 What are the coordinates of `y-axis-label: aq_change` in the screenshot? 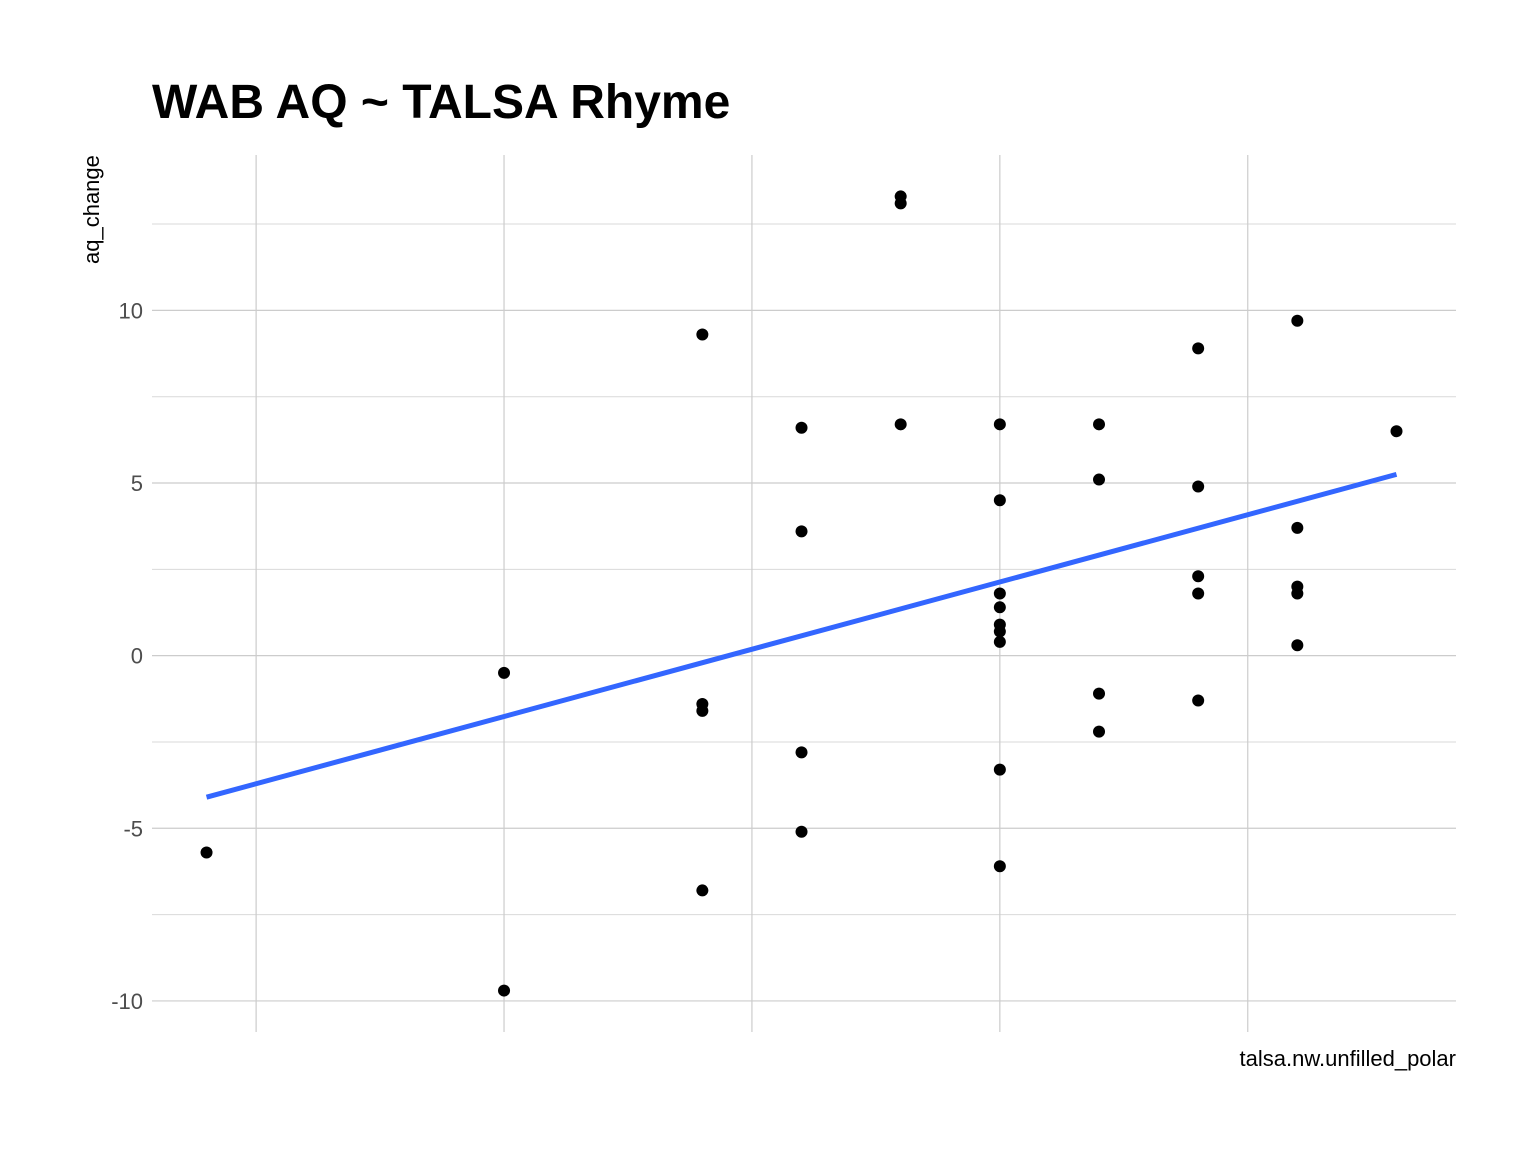 It's located at (91, 209).